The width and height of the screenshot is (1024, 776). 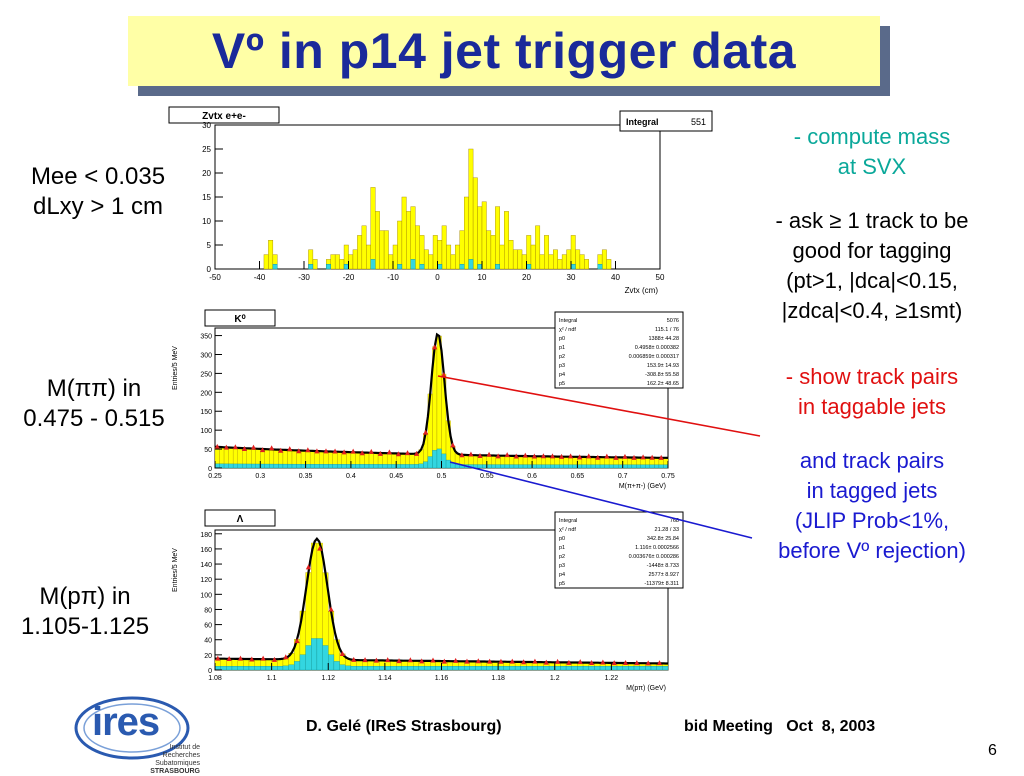 I want to click on footer-meeting: bid Meeting Oct 8, 2003, so click(x=780, y=726).